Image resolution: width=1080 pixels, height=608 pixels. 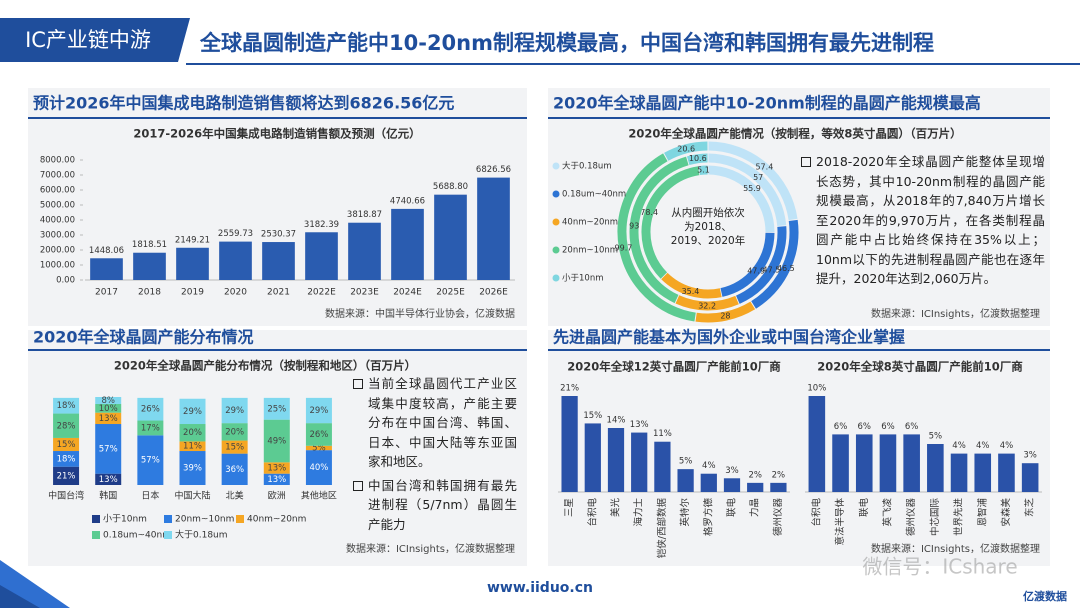 I want to click on y-tick-label: 5000.00, so click(x=57, y=206).